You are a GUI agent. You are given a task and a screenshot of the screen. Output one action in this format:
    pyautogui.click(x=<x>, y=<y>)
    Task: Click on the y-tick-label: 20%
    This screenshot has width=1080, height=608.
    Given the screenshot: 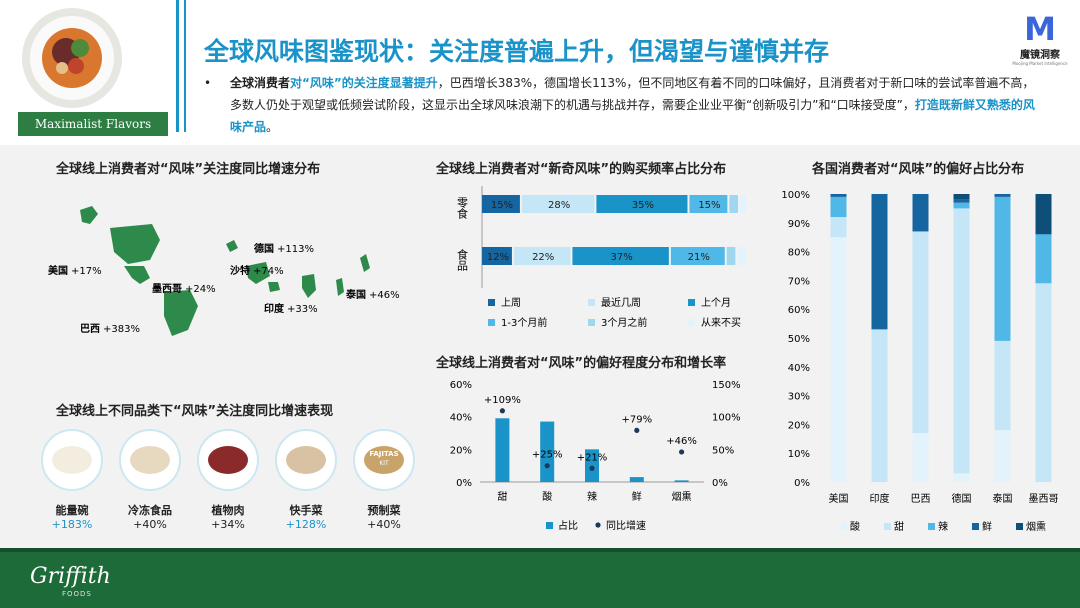 What is the action you would take?
    pyautogui.click(x=799, y=425)
    